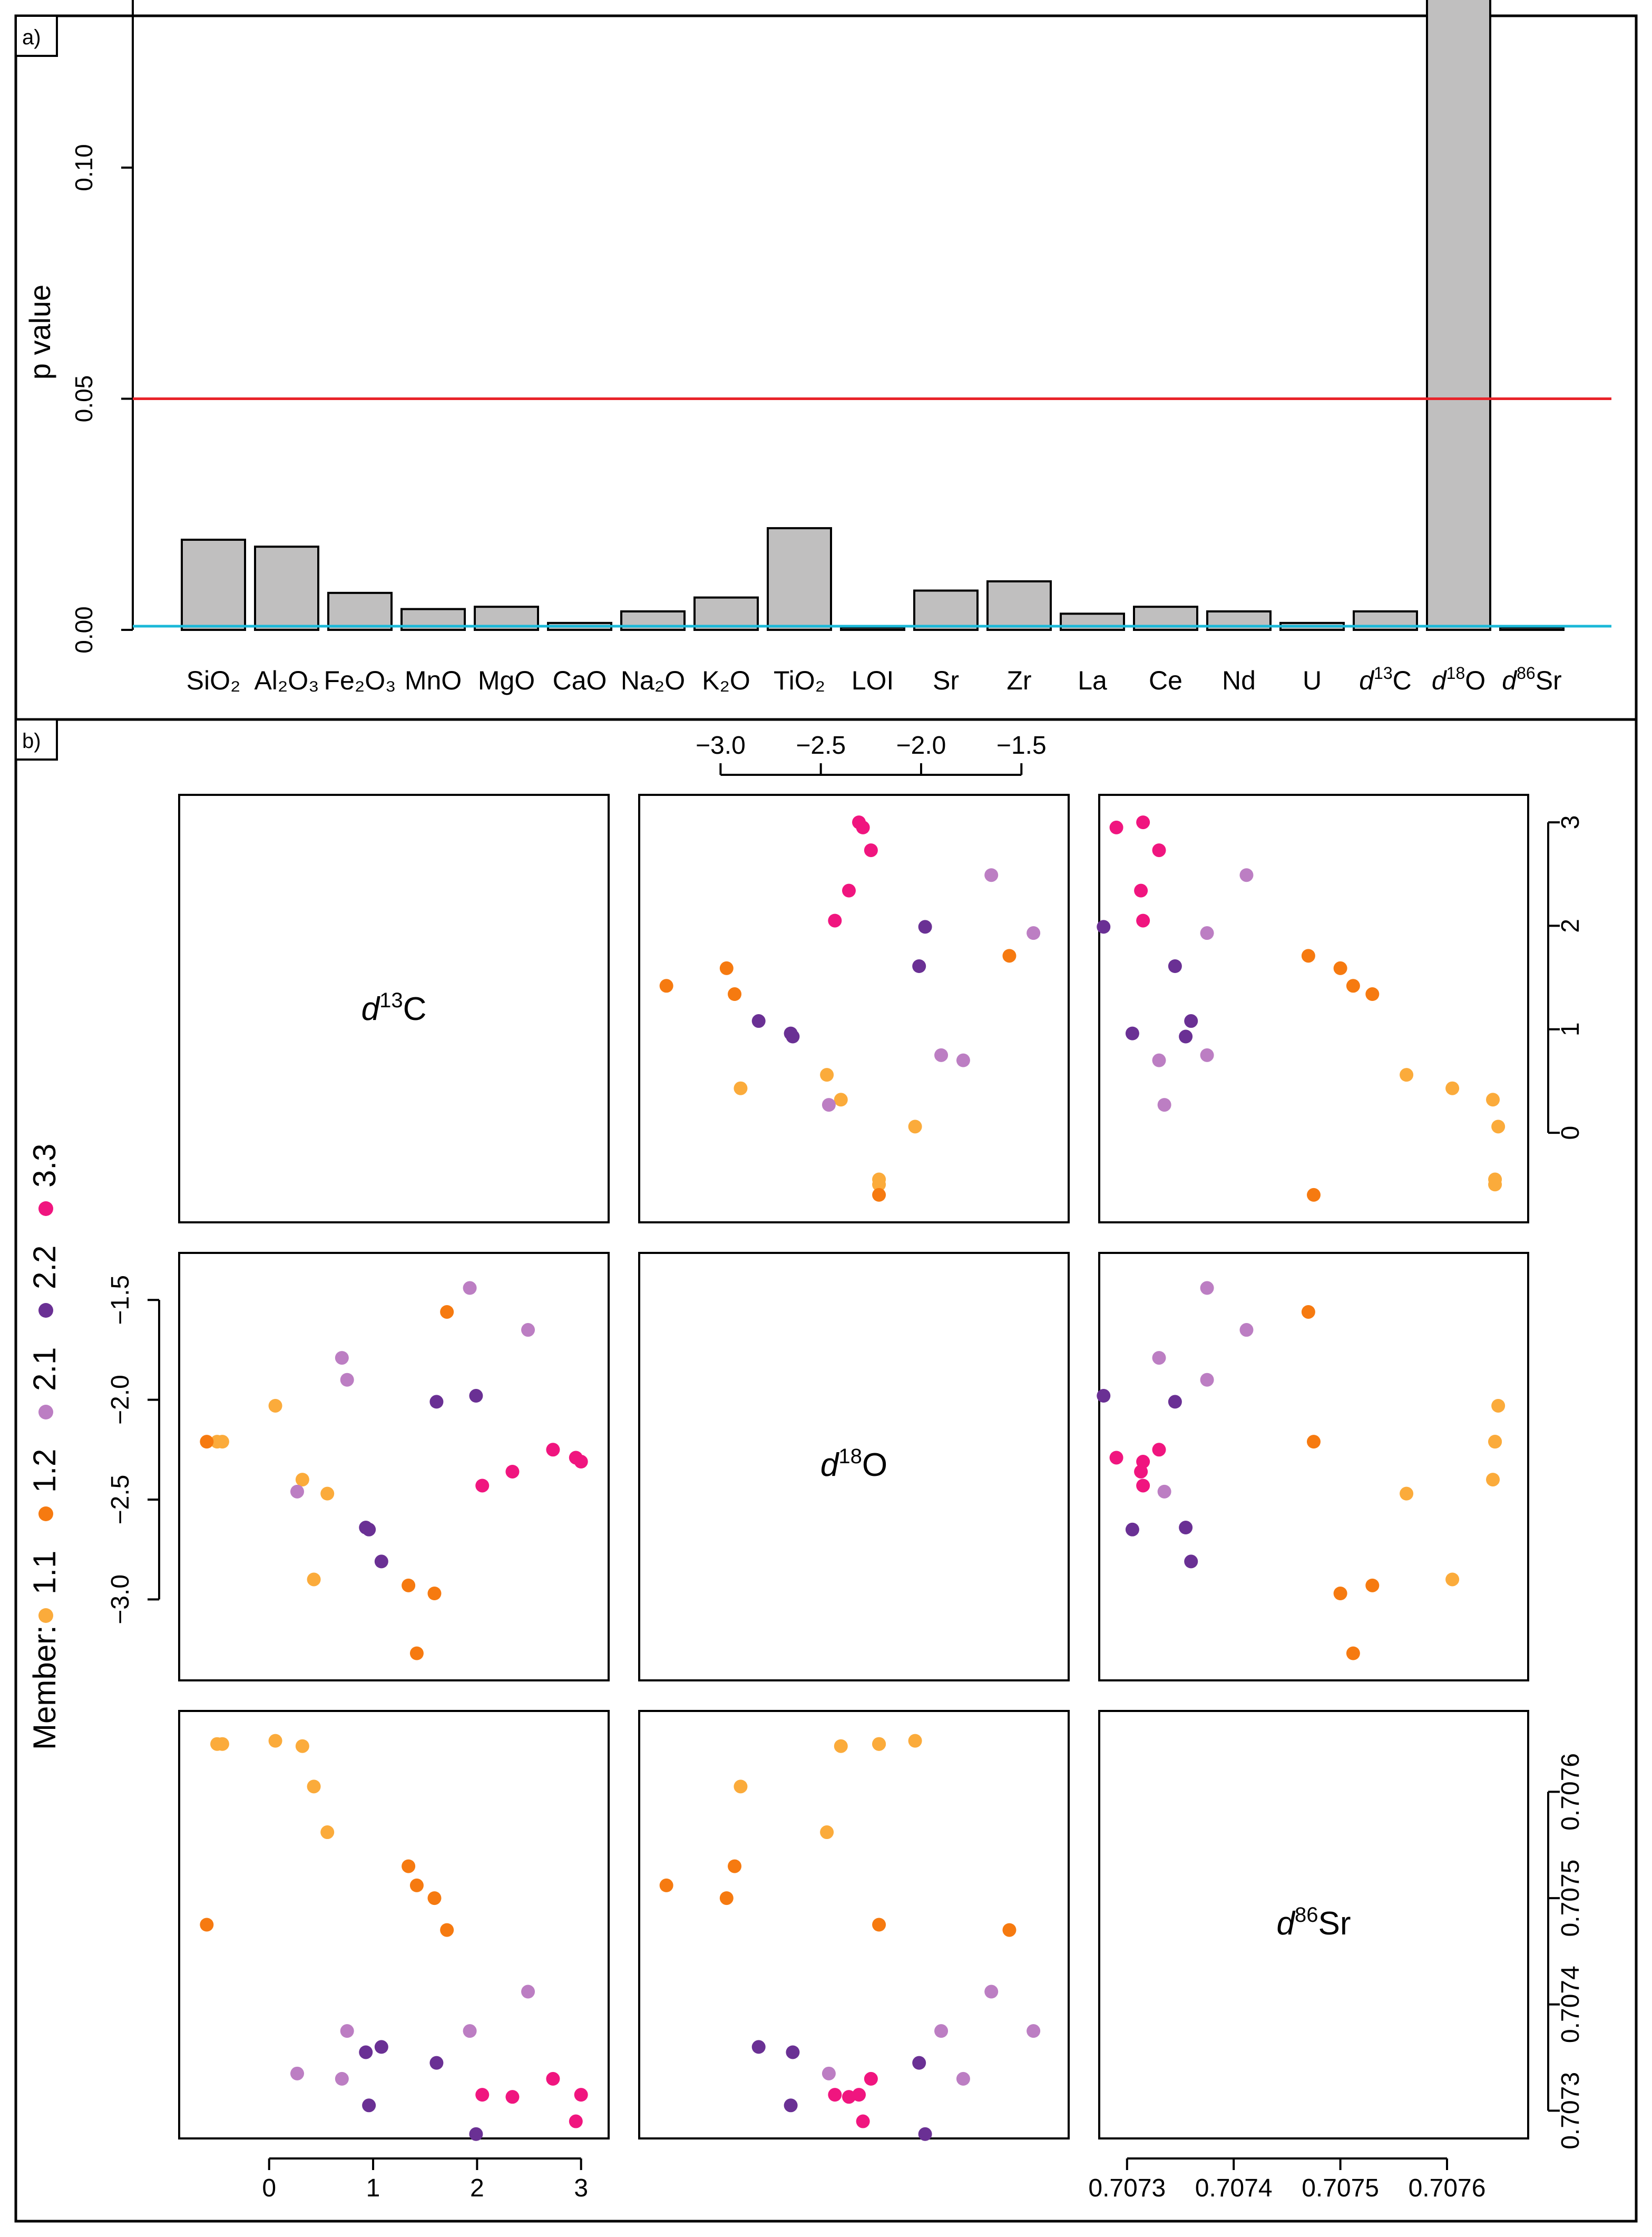  What do you see at coordinates (286, 680) in the screenshot?
I see `x-tick-label: Al₂O₃` at bounding box center [286, 680].